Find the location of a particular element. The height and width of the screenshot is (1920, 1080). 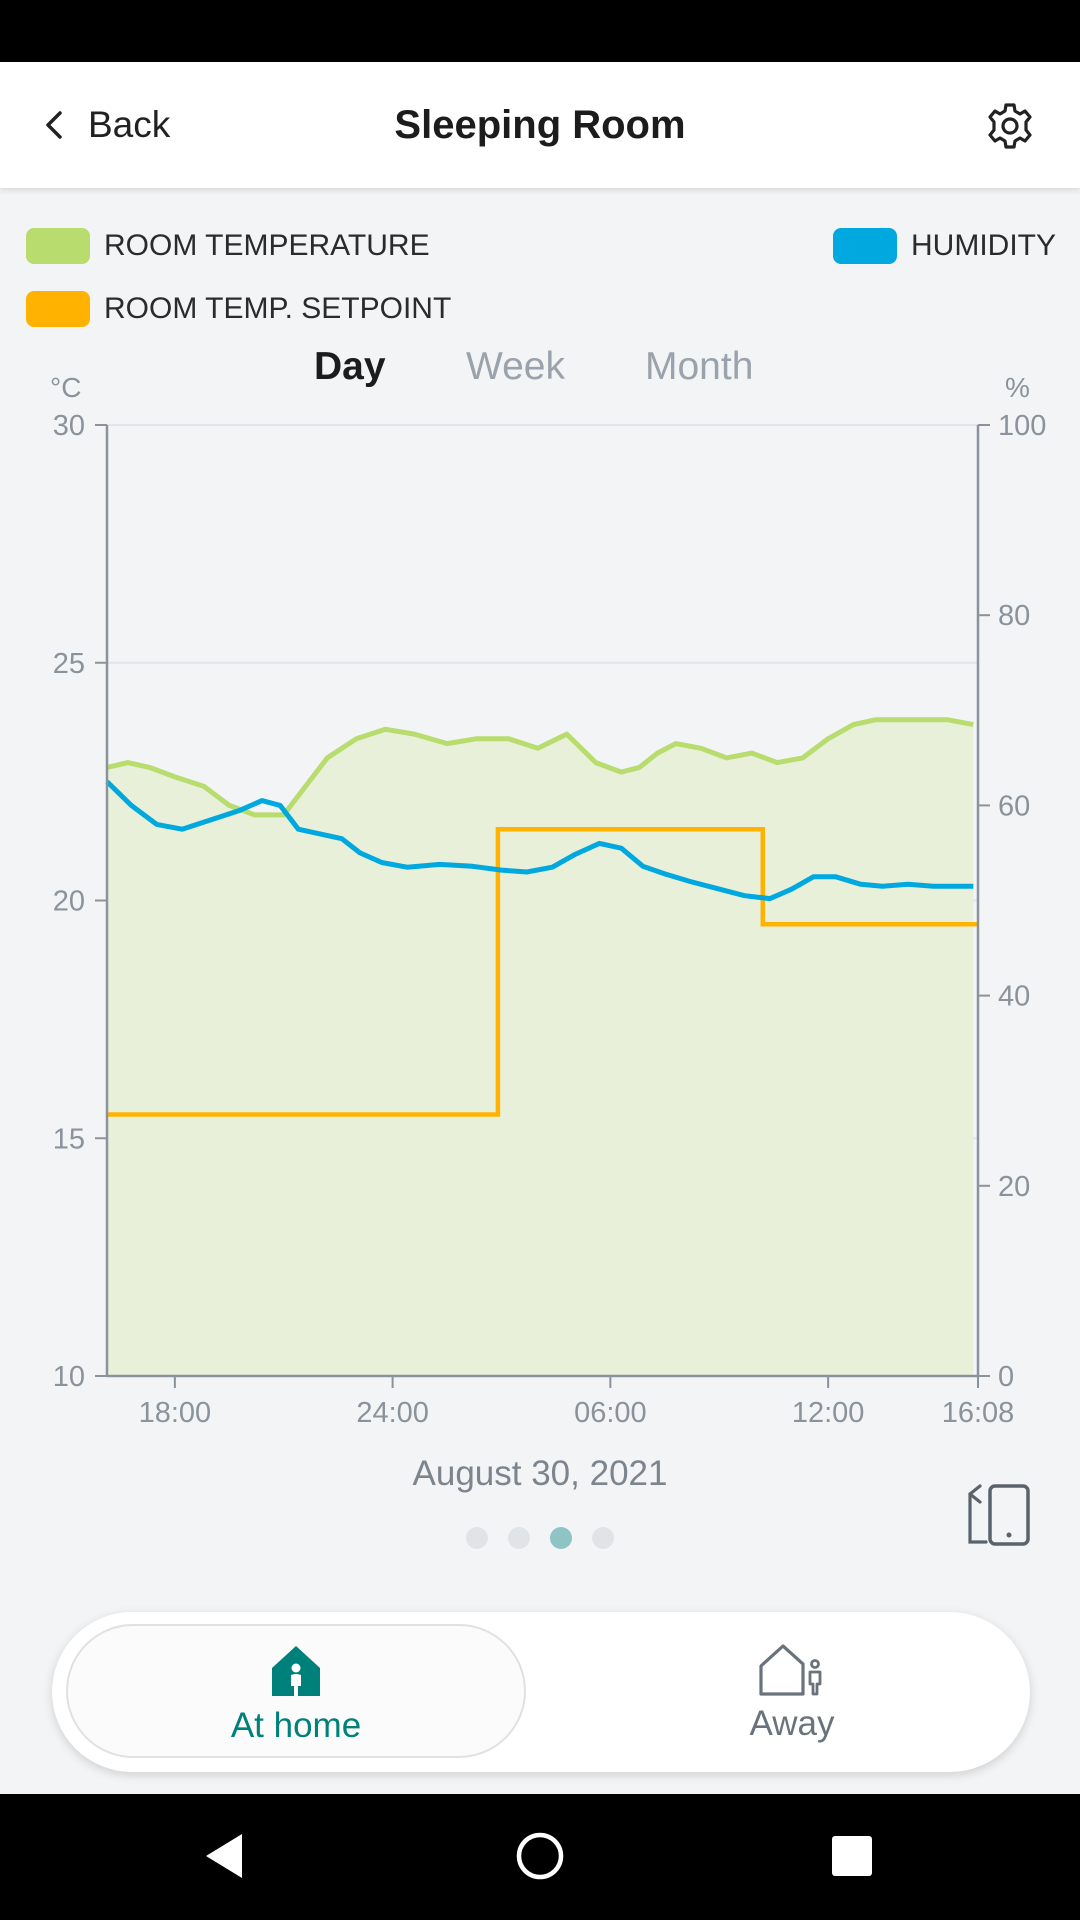

legend-swatch-setpoint is located at coordinates (58, 309).